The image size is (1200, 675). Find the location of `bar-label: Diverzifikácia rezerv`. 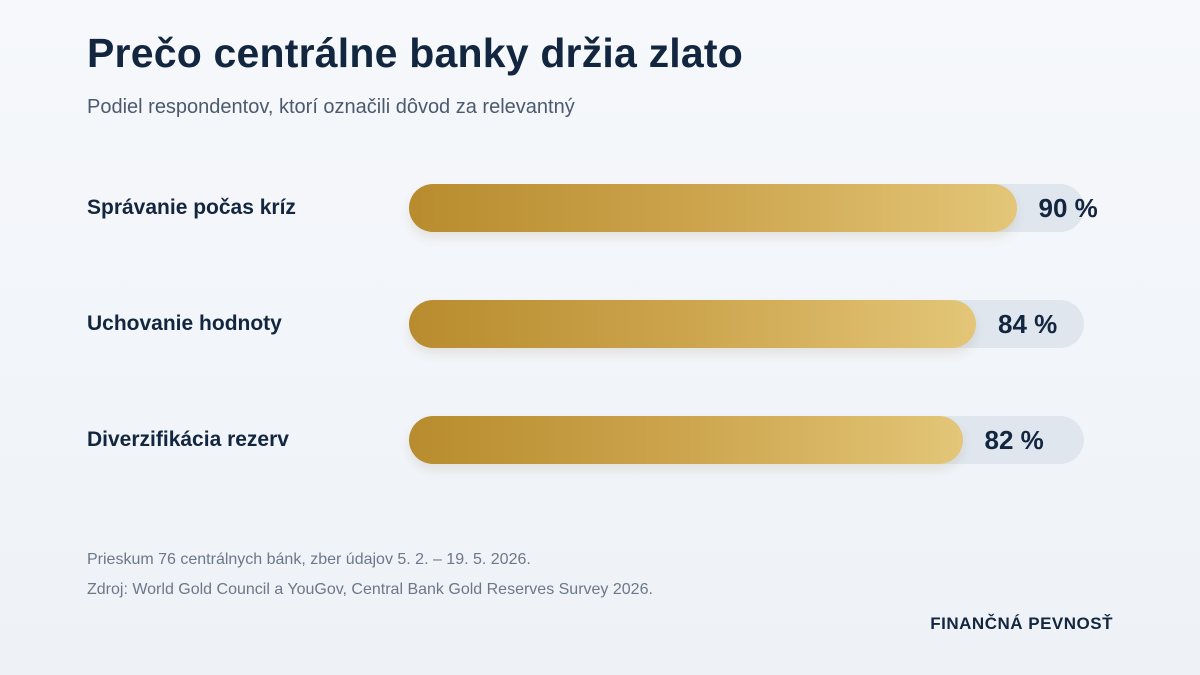

bar-label: Diverzifikácia rezerv is located at coordinates (188, 439).